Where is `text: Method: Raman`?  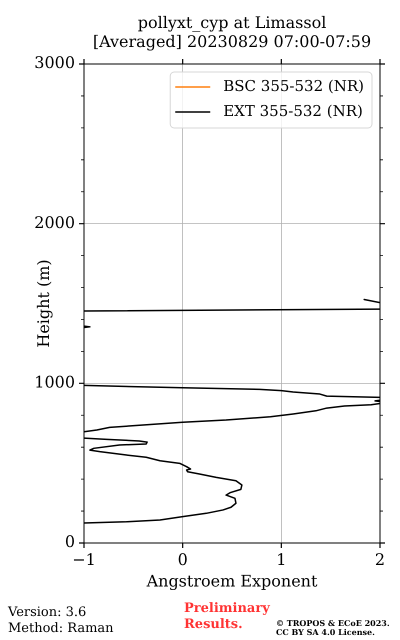 text: Method: Raman is located at coordinates (61, 629).